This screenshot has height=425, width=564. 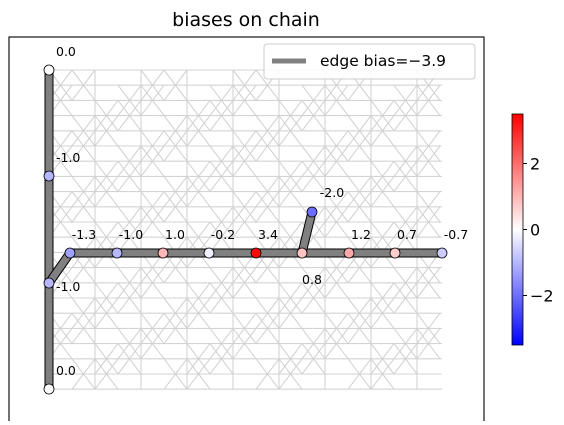 What do you see at coordinates (68, 157) in the screenshot?
I see `node-label-t1: -1.0` at bounding box center [68, 157].